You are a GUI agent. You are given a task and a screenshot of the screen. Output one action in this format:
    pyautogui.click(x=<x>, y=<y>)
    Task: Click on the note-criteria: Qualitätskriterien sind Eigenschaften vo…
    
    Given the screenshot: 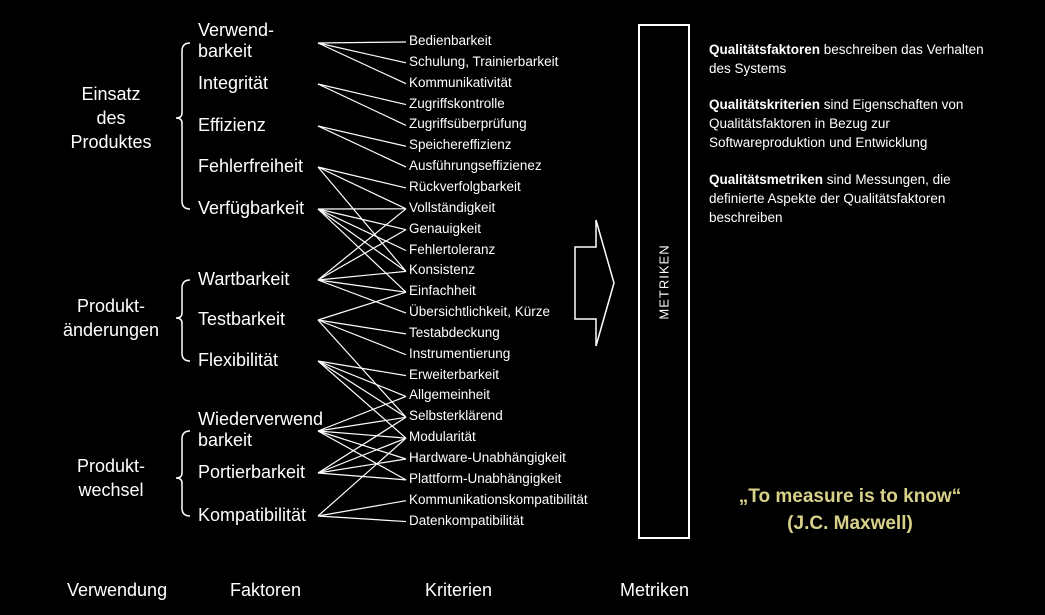 What is the action you would take?
    pyautogui.click(x=859, y=123)
    